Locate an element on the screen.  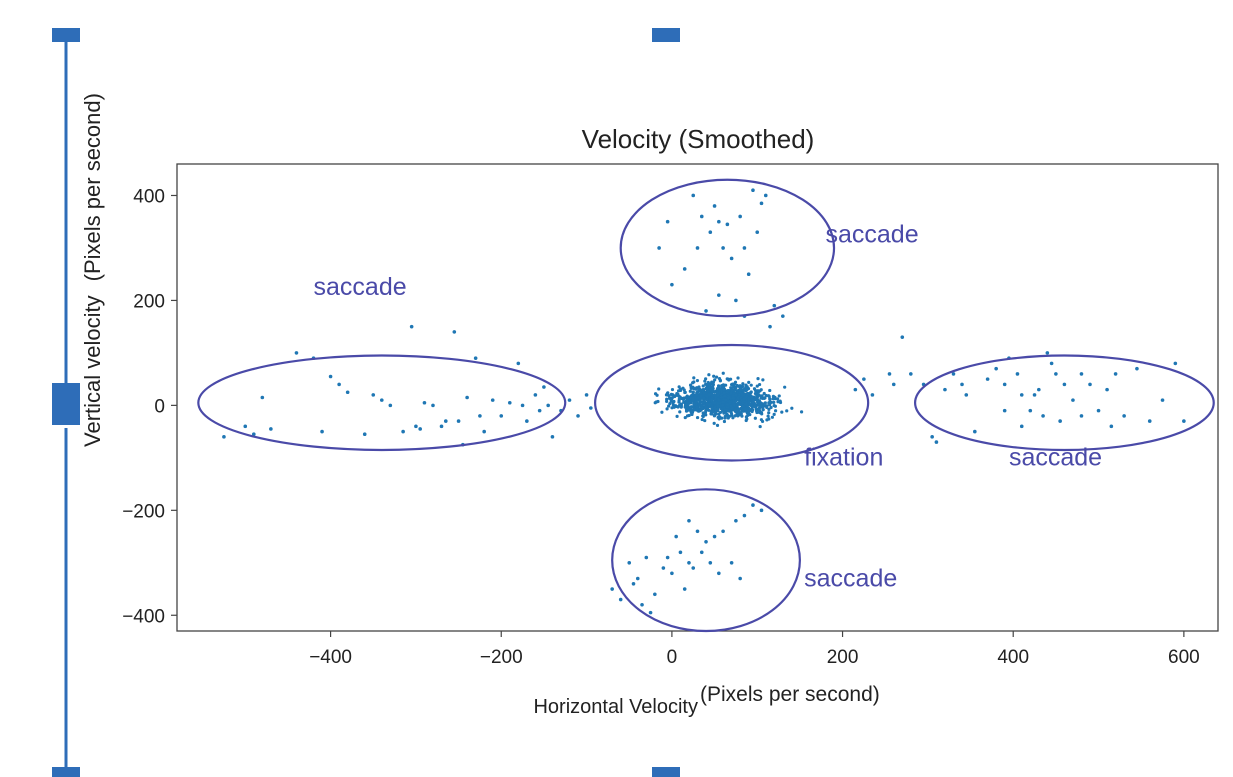
x-tick-label: 400 is located at coordinates (1013, 657).